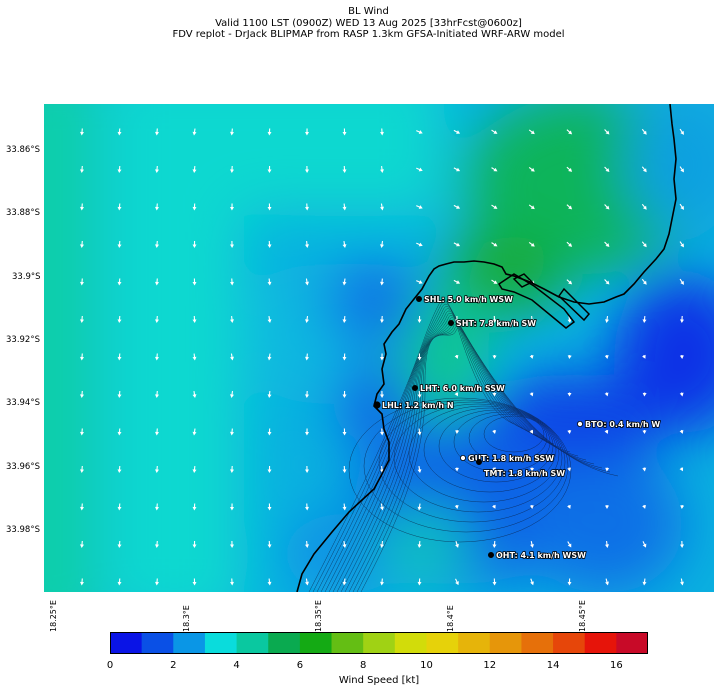  I want to click on station-marker-tmt, so click(478, 461).